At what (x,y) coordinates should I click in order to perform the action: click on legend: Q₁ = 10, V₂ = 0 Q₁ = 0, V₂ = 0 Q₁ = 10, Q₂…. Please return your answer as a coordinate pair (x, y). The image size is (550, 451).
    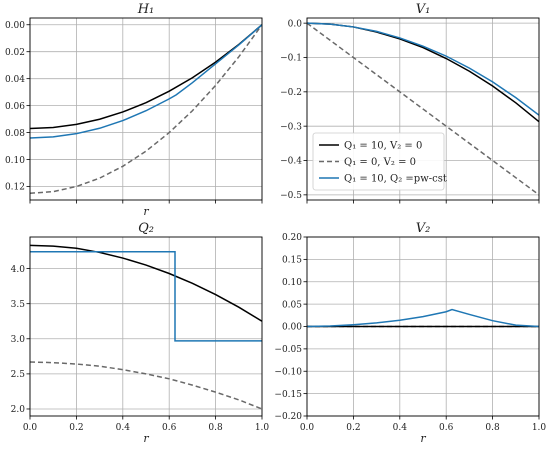
    Looking at the image, I should click on (379, 161).